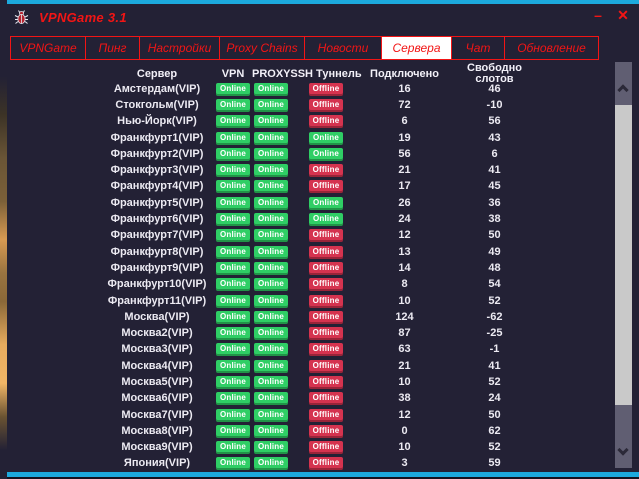 The height and width of the screenshot is (479, 639). I want to click on free-slots: 38, so click(494, 219).